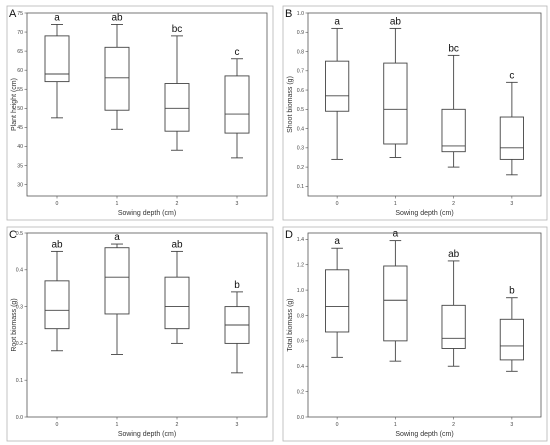 This screenshot has width=550, height=445. What do you see at coordinates (300, 33) in the screenshot?
I see `y-tick-label: 0.9` at bounding box center [300, 33].